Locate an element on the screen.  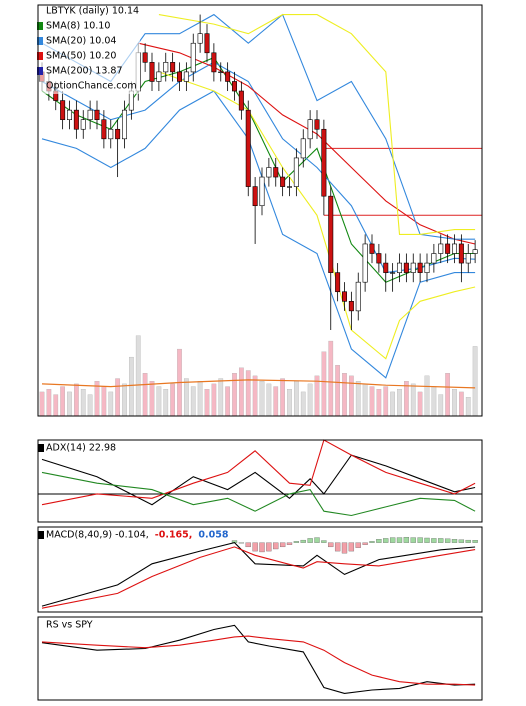
chart-title: LBTYK (daily) 10.14 is located at coordinates (92, 11).